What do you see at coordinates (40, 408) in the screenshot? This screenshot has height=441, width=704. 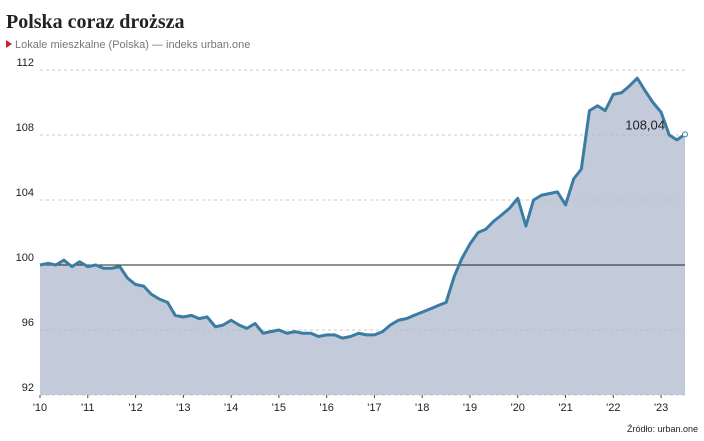 I see `x-tick-label: '10` at bounding box center [40, 408].